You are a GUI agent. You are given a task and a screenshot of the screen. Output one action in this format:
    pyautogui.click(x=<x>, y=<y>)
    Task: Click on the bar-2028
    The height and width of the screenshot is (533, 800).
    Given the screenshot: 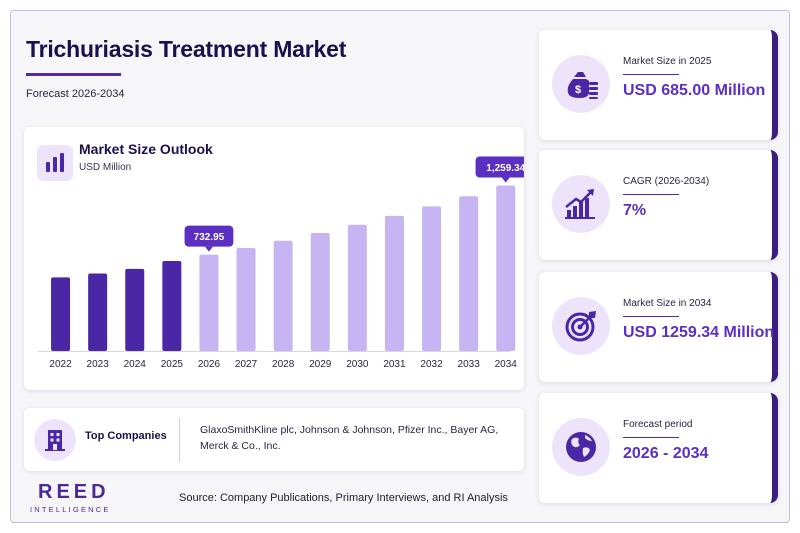 What is the action you would take?
    pyautogui.click(x=283, y=295)
    